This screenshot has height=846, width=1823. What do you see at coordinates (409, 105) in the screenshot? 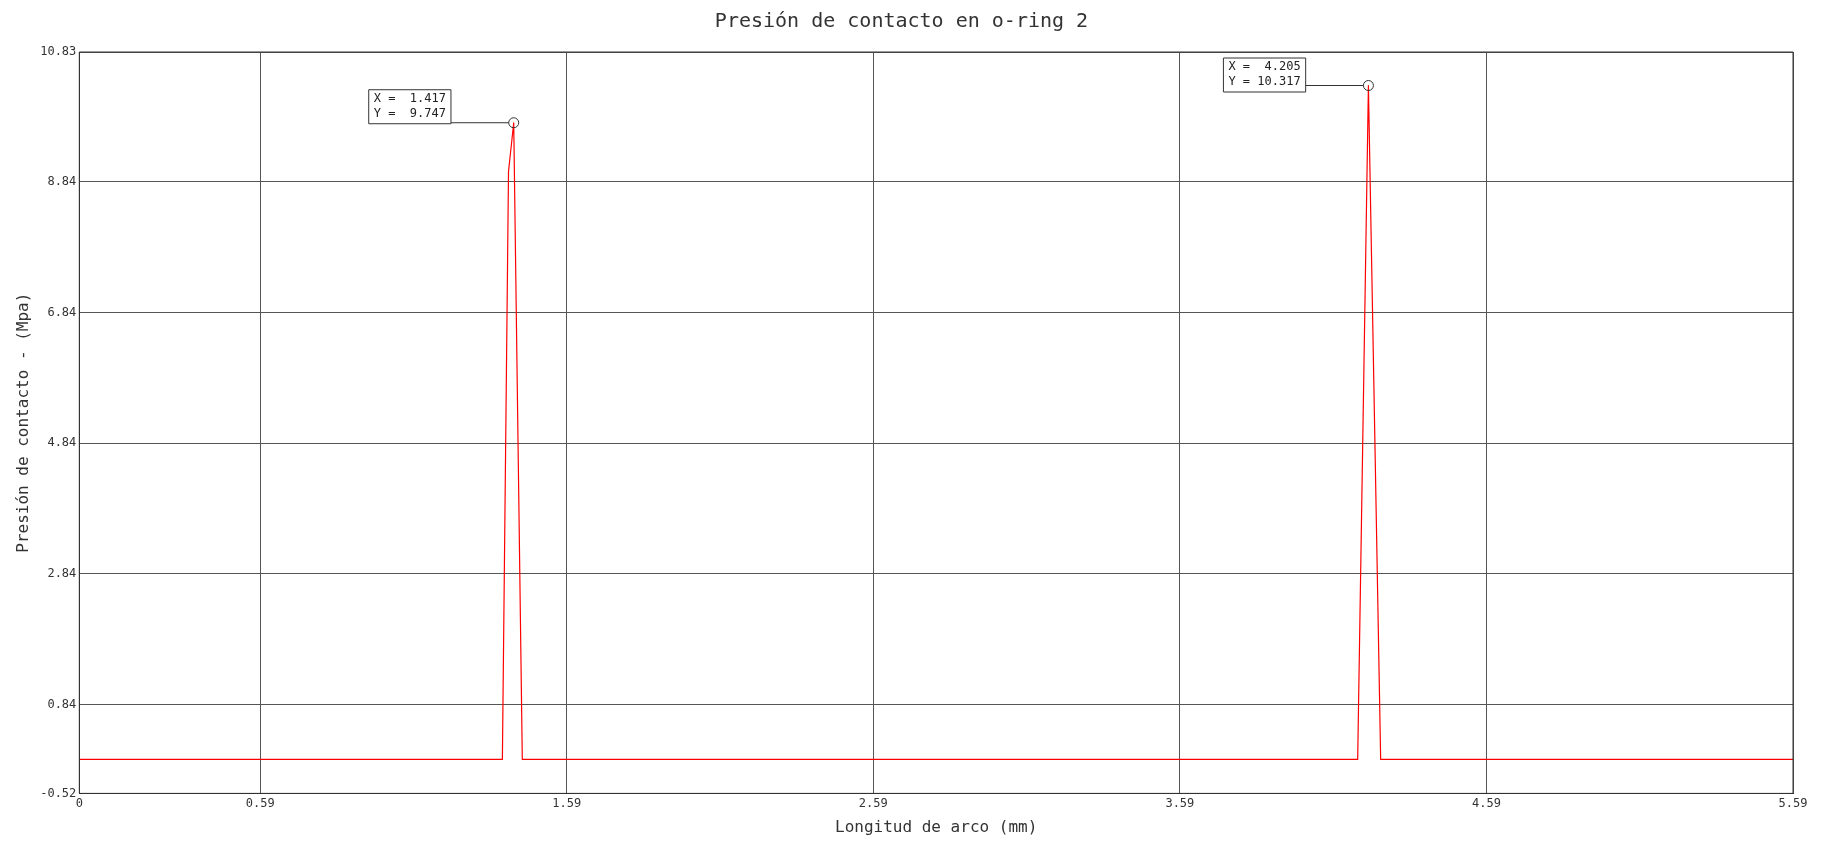
I see `annotation: X = 1.417 Y = 9.747` at bounding box center [409, 105].